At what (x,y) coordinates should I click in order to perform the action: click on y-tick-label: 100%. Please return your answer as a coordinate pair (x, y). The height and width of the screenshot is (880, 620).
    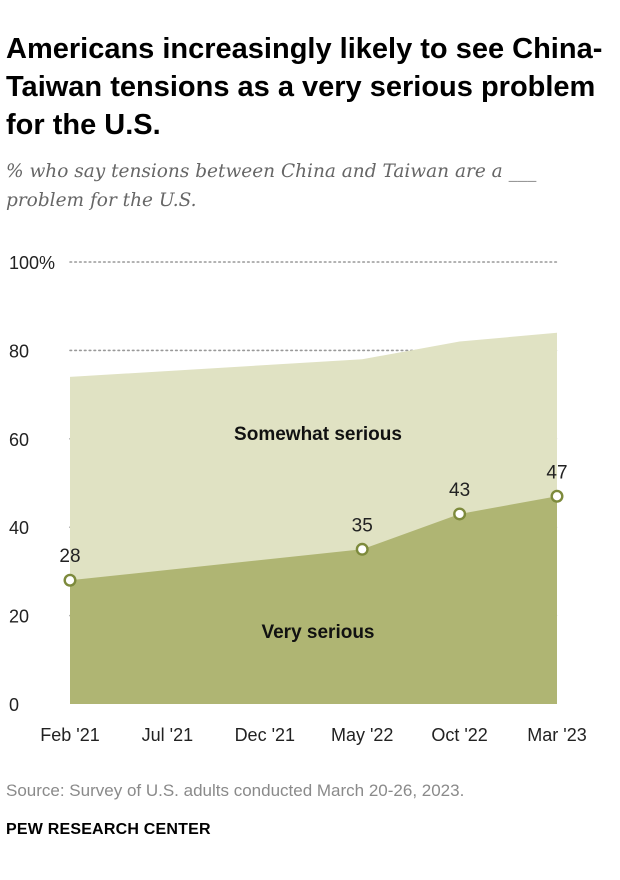
    Looking at the image, I should click on (32, 263).